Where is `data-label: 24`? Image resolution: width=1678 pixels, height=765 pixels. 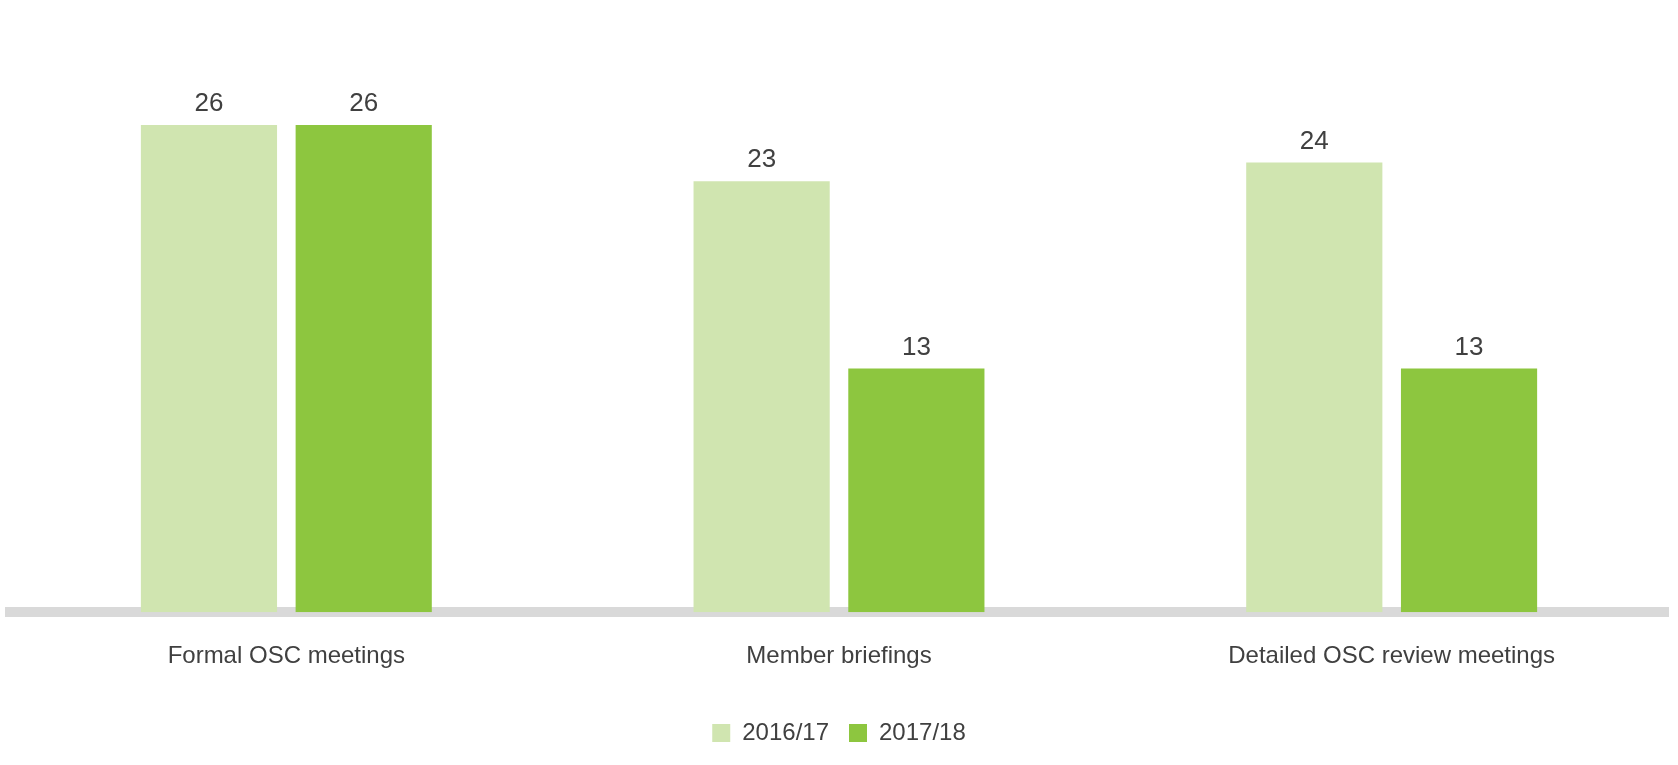
data-label: 24 is located at coordinates (1314, 139).